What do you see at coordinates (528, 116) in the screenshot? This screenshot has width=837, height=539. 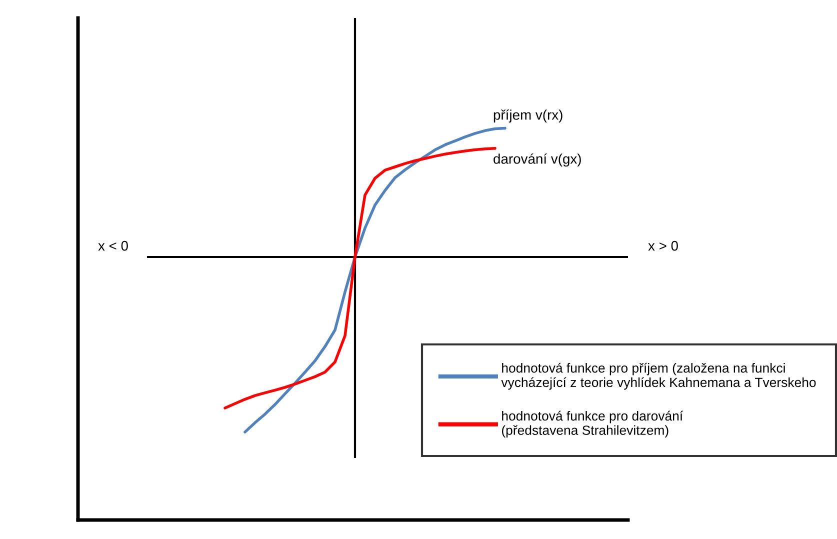 I see `text: příjem v(rx)` at bounding box center [528, 116].